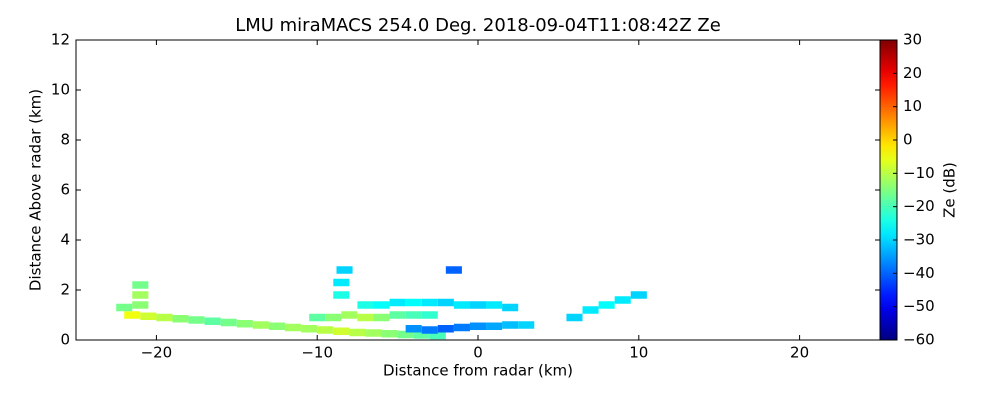 The image size is (1000, 400). What do you see at coordinates (919, 173) in the screenshot?
I see `colorbar-tick-label: −10` at bounding box center [919, 173].